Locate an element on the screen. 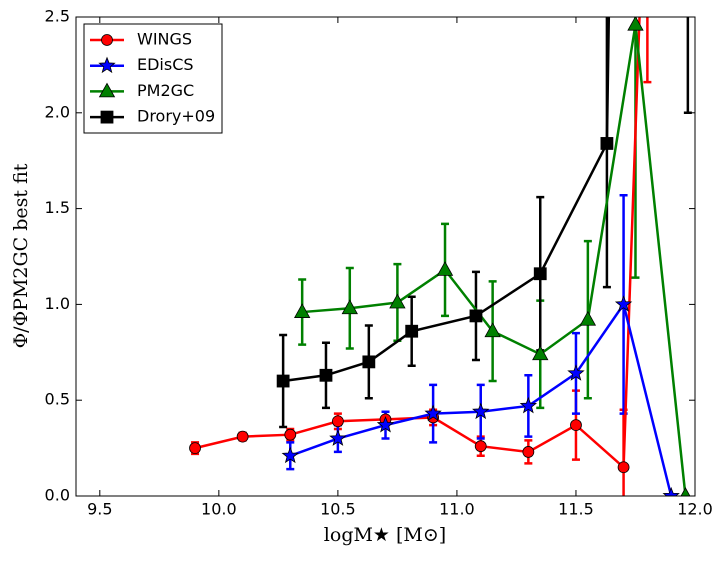  y-tick-label: 2.5 is located at coordinates (57, 16).